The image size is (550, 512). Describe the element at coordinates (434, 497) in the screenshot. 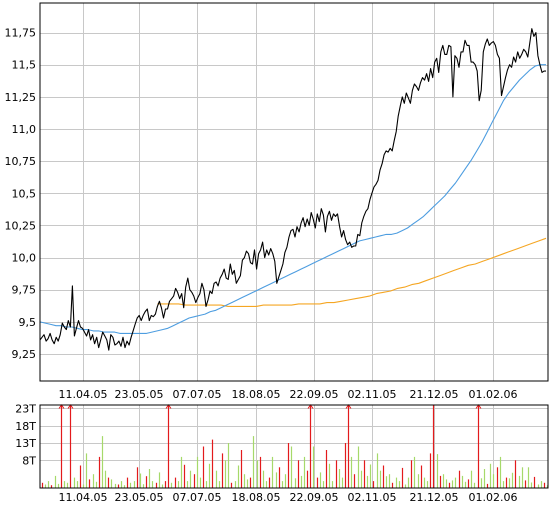

I see `volume-x-tick-label: 21.12.05` at that location.